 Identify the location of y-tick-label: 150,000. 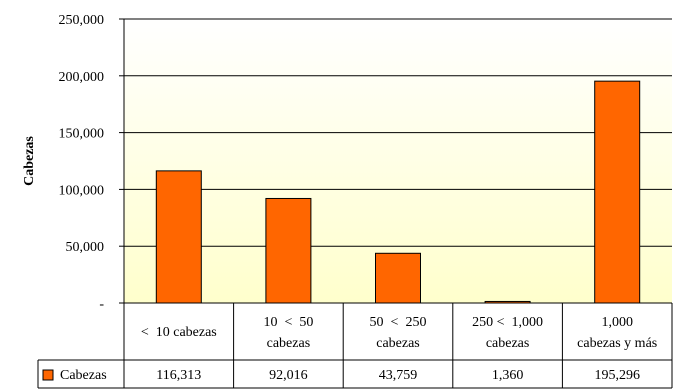
(82, 134).